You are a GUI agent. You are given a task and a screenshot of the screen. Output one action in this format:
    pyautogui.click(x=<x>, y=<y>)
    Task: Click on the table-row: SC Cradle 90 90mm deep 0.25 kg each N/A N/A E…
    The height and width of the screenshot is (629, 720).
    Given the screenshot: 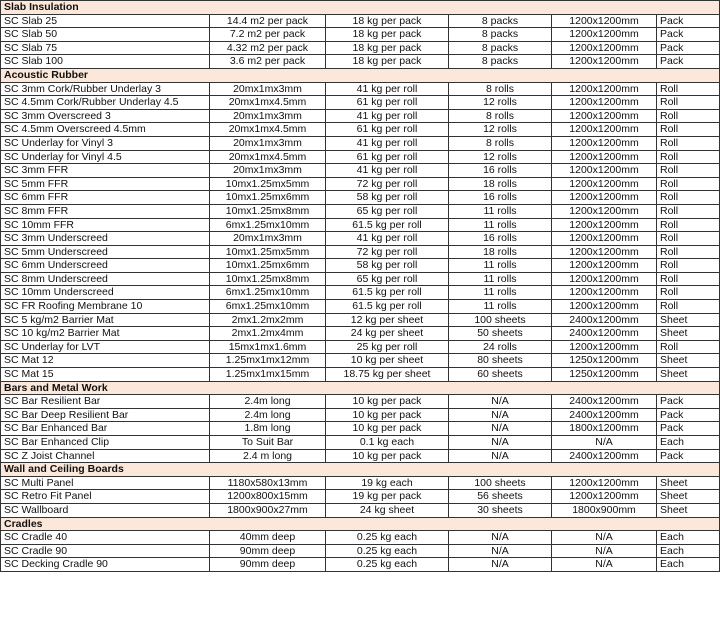 What is the action you would take?
    pyautogui.click(x=360, y=551)
    